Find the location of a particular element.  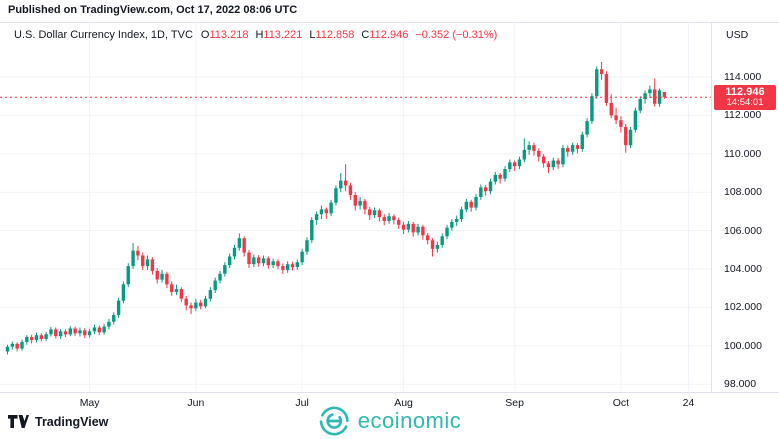

tradingview-logo: TradingView is located at coordinates (58, 422).